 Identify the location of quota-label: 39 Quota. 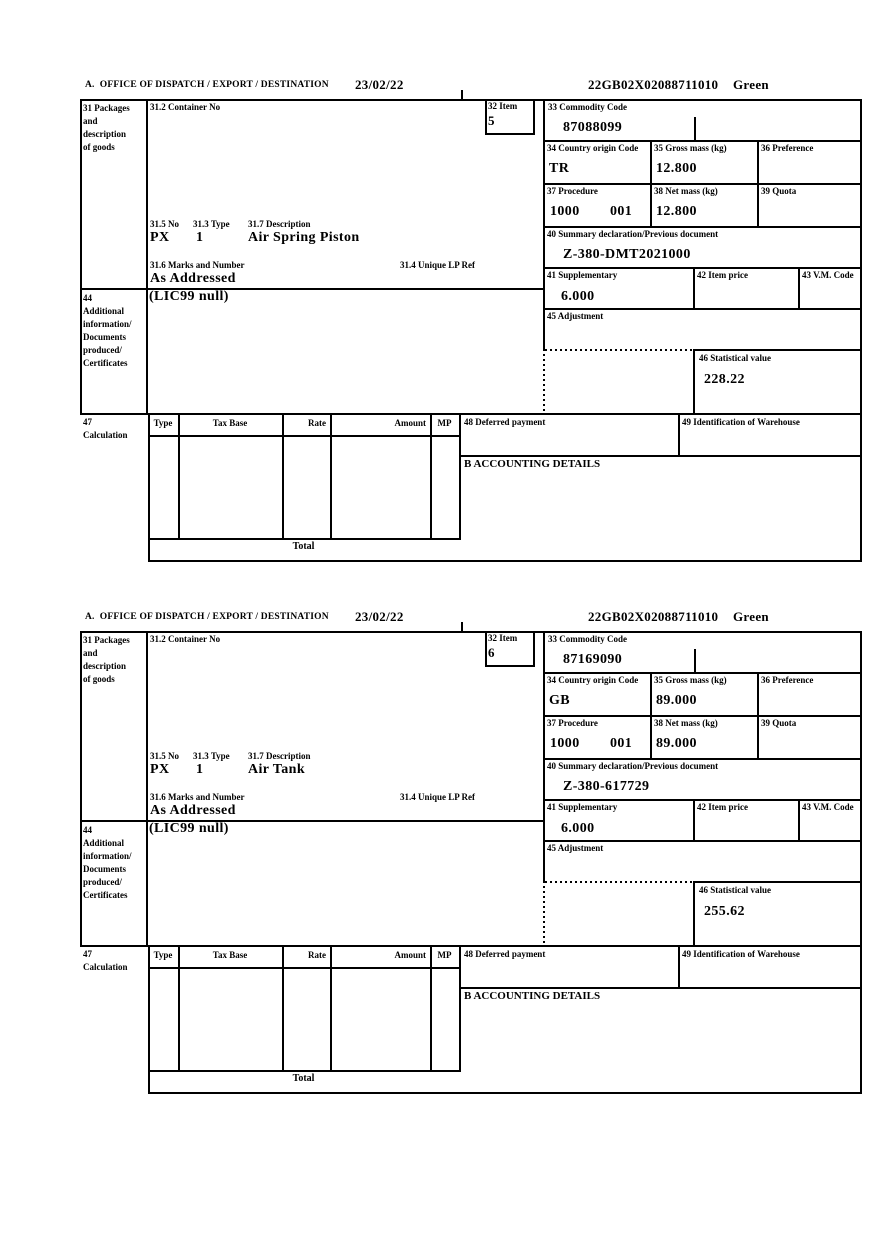
(779, 191).